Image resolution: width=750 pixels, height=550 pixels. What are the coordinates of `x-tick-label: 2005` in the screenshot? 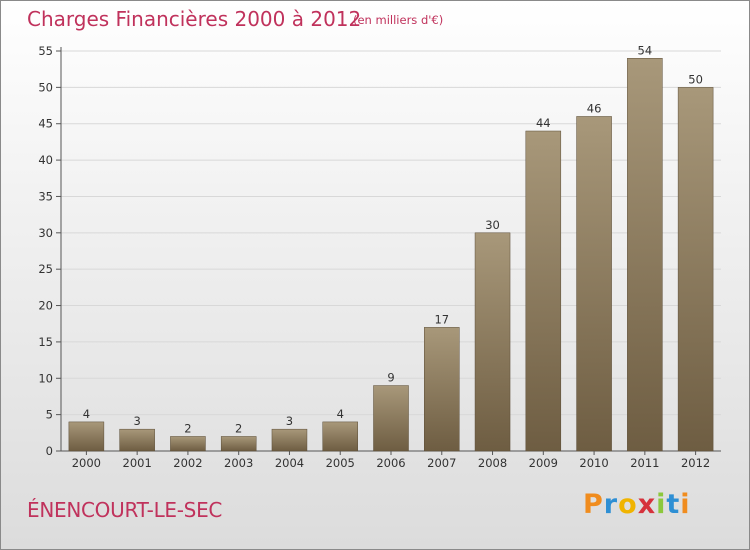 It's located at (340, 463).